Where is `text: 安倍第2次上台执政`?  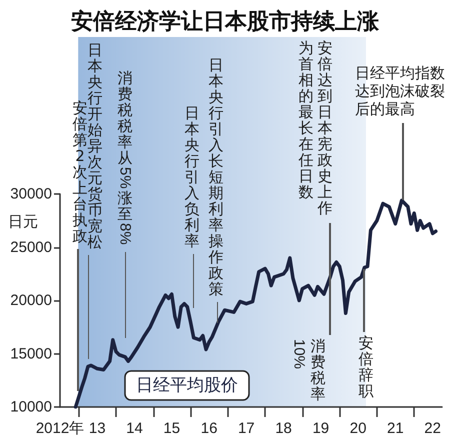 text: 安倍第2次上台执政 is located at coordinates (80, 172).